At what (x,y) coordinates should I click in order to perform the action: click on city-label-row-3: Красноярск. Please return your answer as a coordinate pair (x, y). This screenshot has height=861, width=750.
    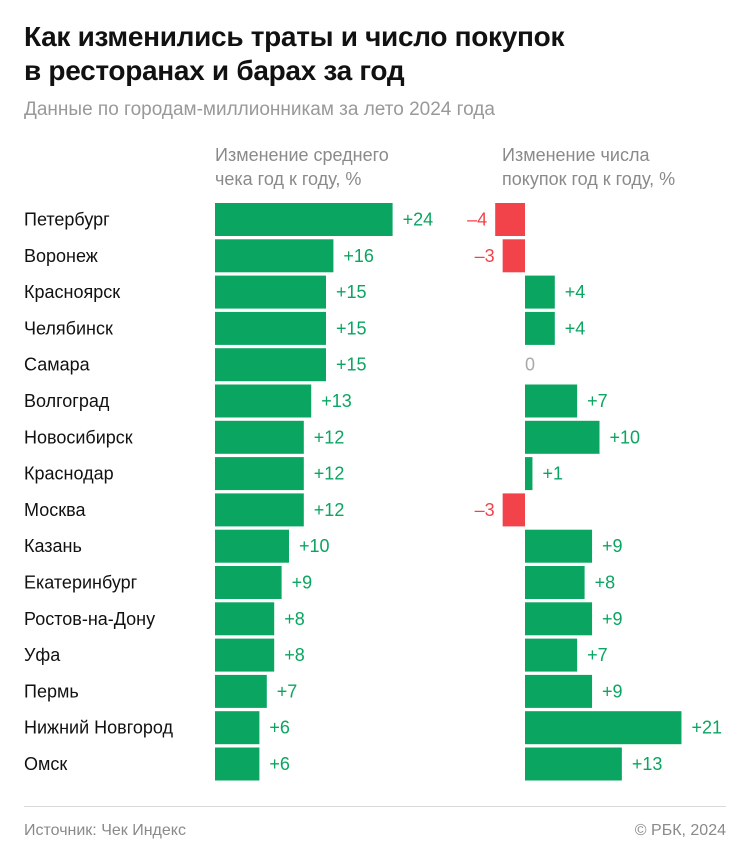
    Looking at the image, I should click on (72, 292).